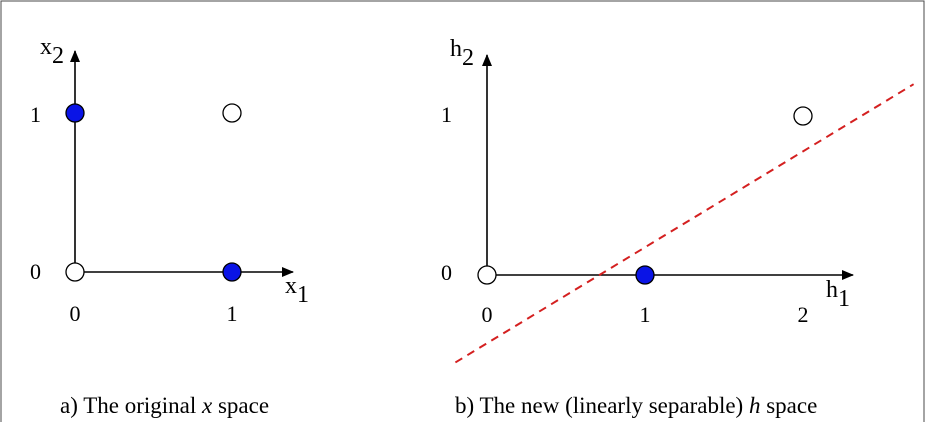  What do you see at coordinates (487, 314) in the screenshot?
I see `panel-b-x-tick-label: 0` at bounding box center [487, 314].